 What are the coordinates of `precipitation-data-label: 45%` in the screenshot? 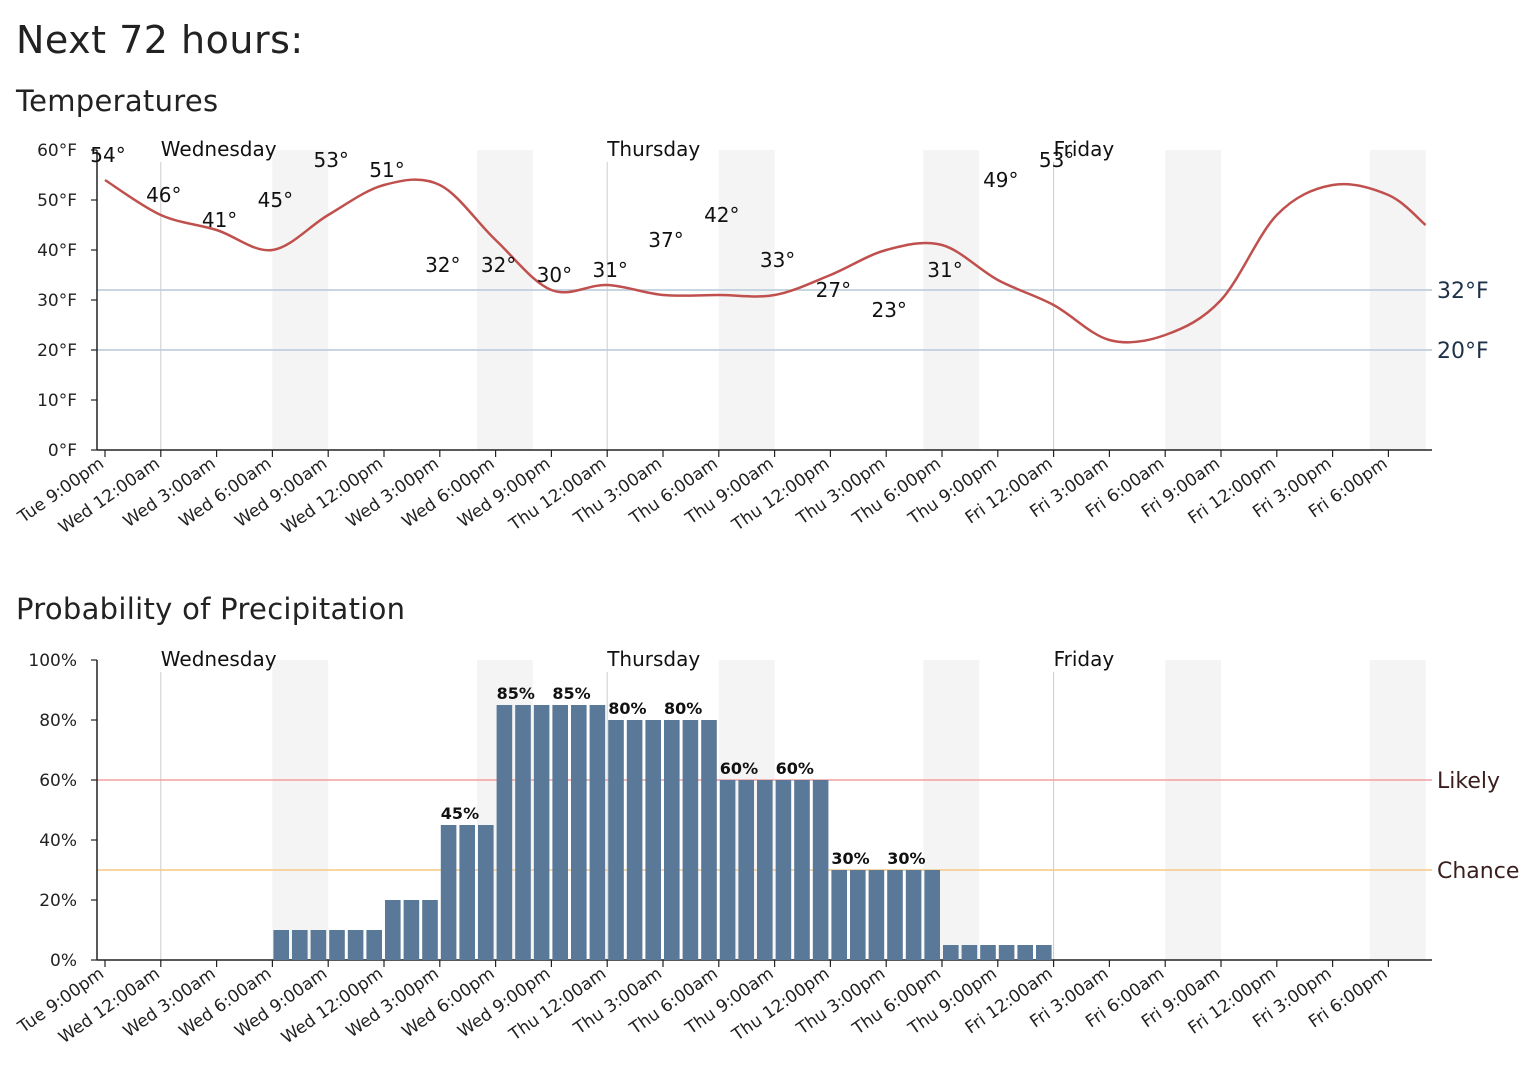 It's located at (460, 813).